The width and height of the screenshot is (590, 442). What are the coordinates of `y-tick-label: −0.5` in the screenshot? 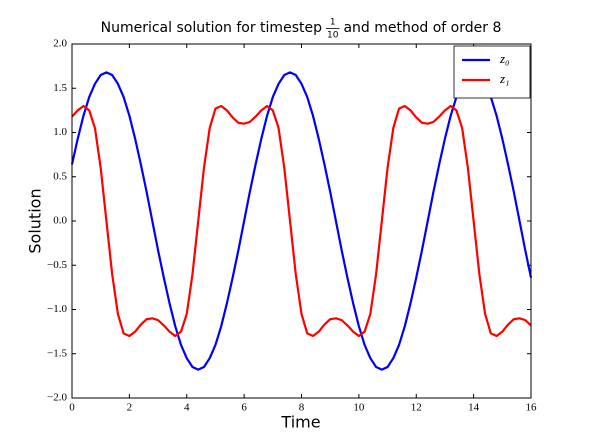 It's located at (57, 265).